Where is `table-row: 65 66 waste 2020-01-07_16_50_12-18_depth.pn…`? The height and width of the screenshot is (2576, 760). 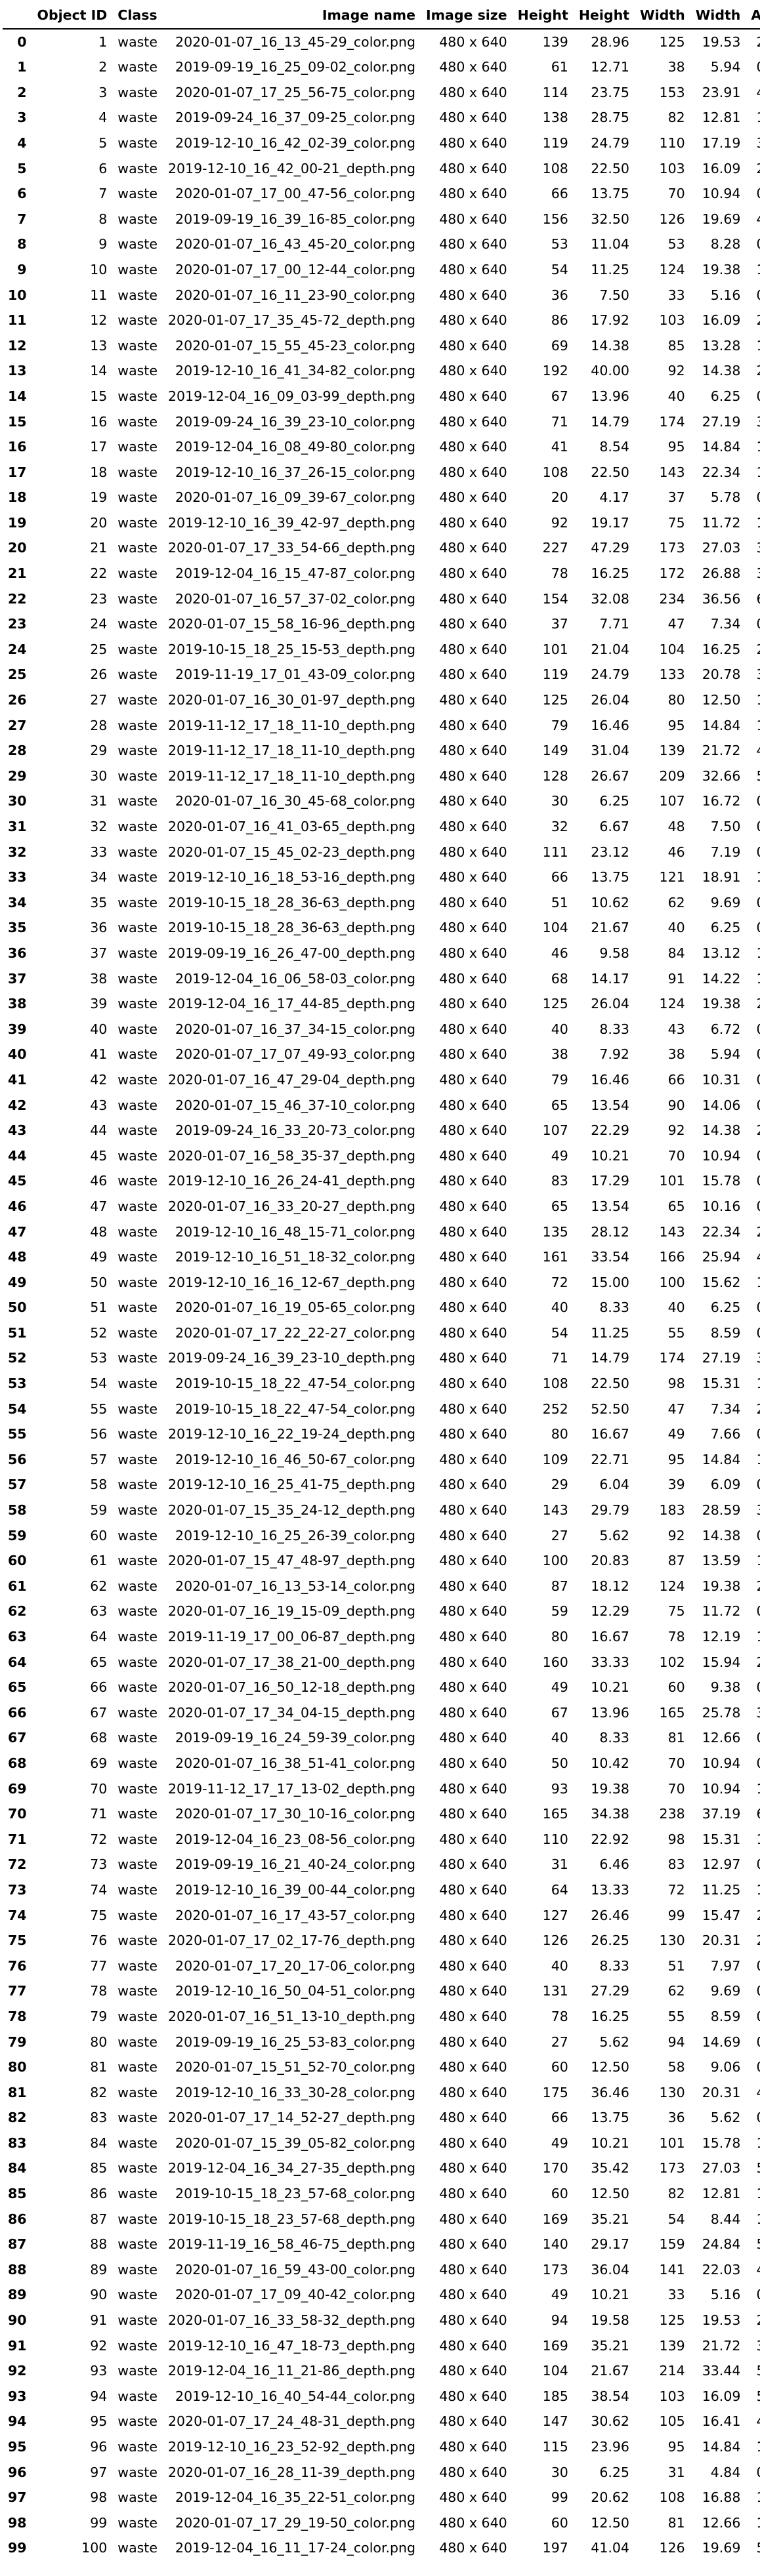
table-row: 65 66 waste 2020-01-07_16_50_12-18_depth.pn… is located at coordinates (381, 1687).